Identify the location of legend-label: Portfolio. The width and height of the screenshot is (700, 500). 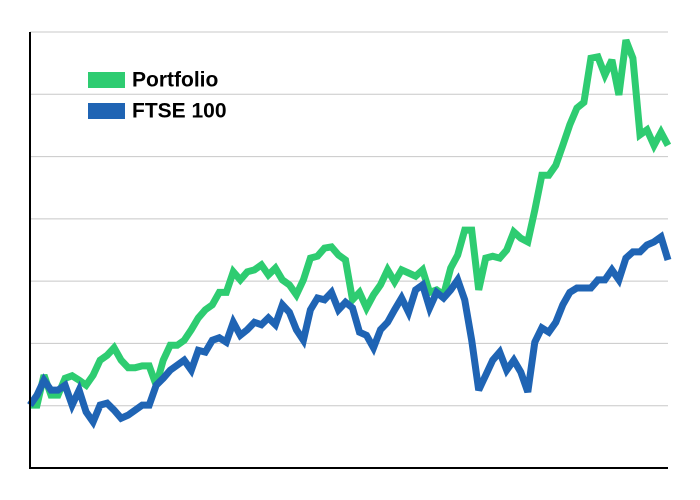
(175, 80).